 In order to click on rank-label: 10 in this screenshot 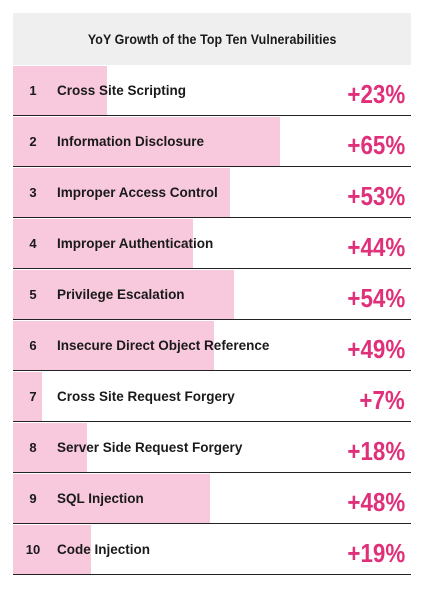, I will do `click(33, 549)`.